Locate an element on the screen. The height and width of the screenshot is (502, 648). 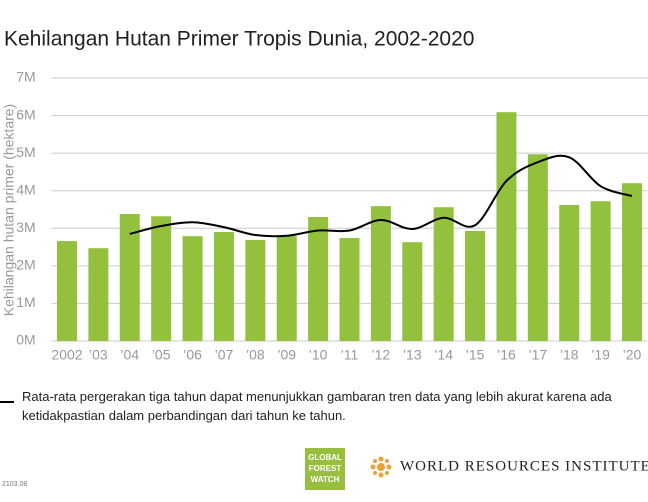
x-tick-label: 2002 is located at coordinates (66, 355).